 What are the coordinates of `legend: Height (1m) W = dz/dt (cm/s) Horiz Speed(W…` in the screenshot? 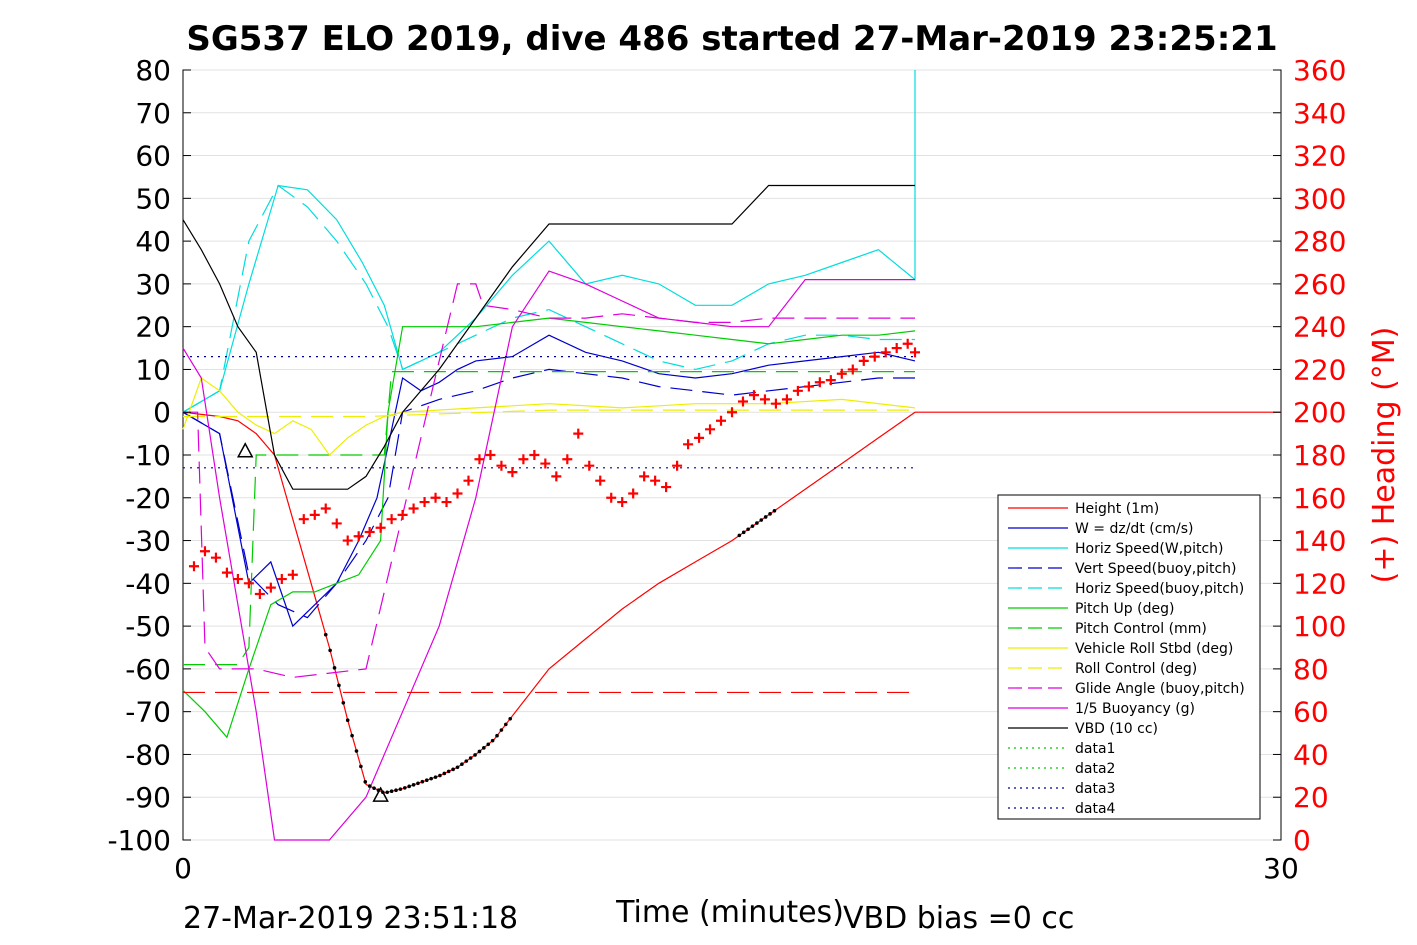 It's located at (1129, 657).